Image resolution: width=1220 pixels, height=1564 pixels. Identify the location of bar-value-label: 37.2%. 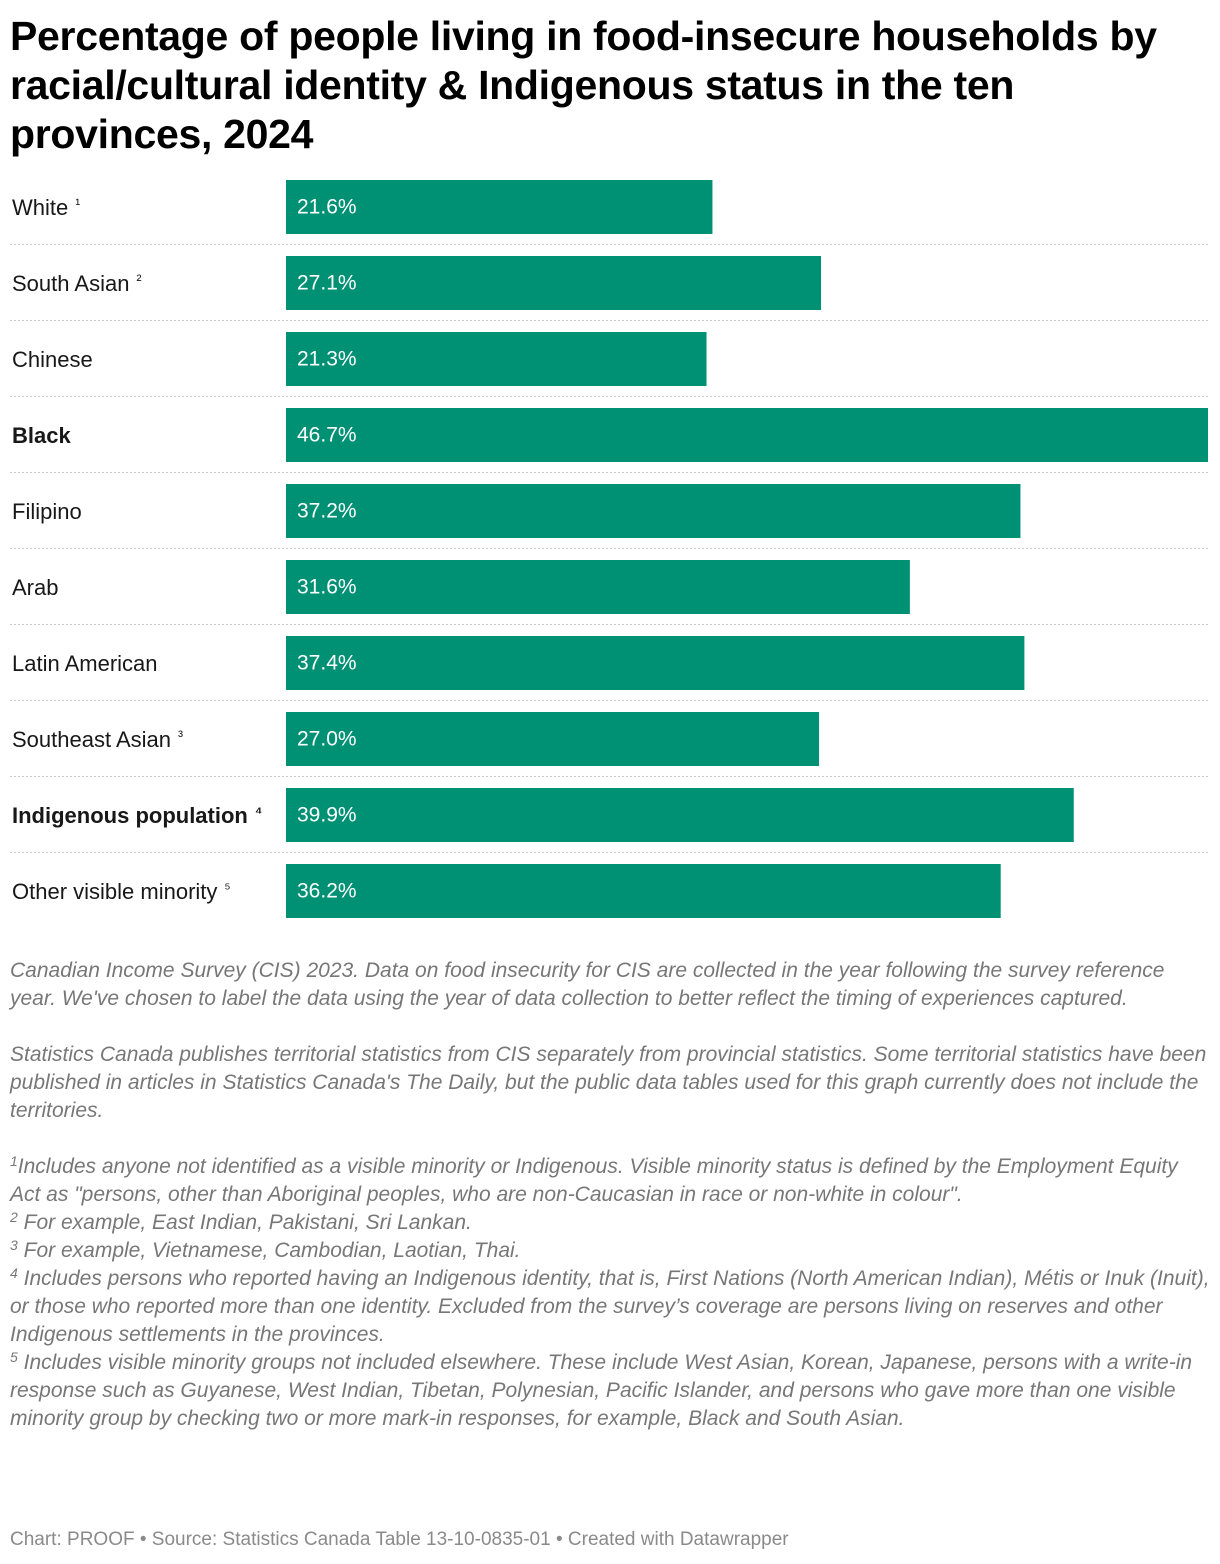
(327, 511).